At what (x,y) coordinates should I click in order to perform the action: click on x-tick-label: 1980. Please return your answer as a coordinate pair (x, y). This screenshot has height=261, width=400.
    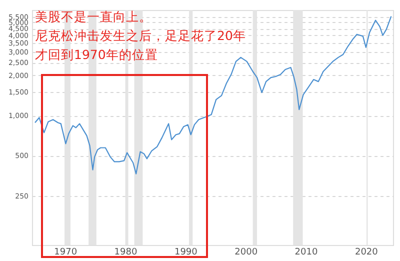
    Looking at the image, I should click on (126, 253).